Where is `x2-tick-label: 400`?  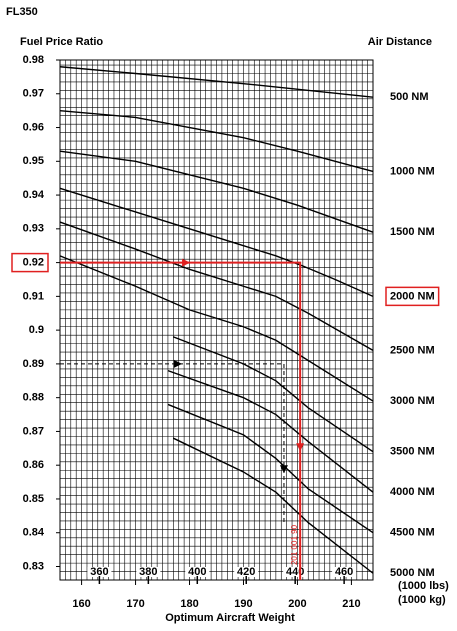 x2-tick-label: 400 is located at coordinates (197, 572).